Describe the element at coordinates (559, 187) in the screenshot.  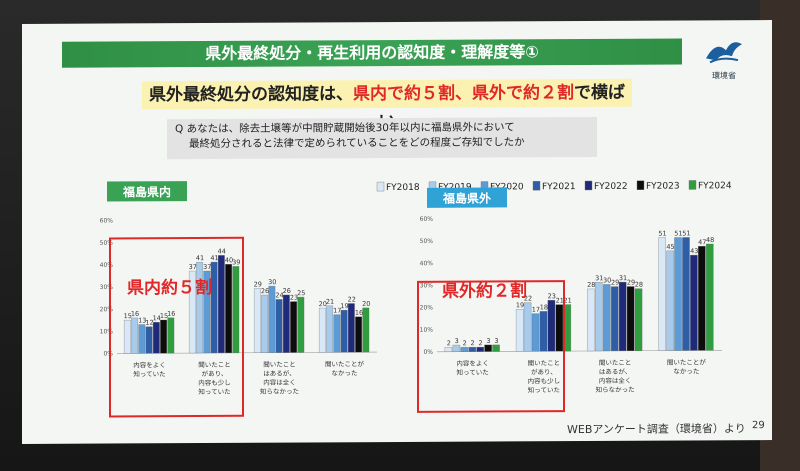
I see `legend-label: FY2021` at that location.